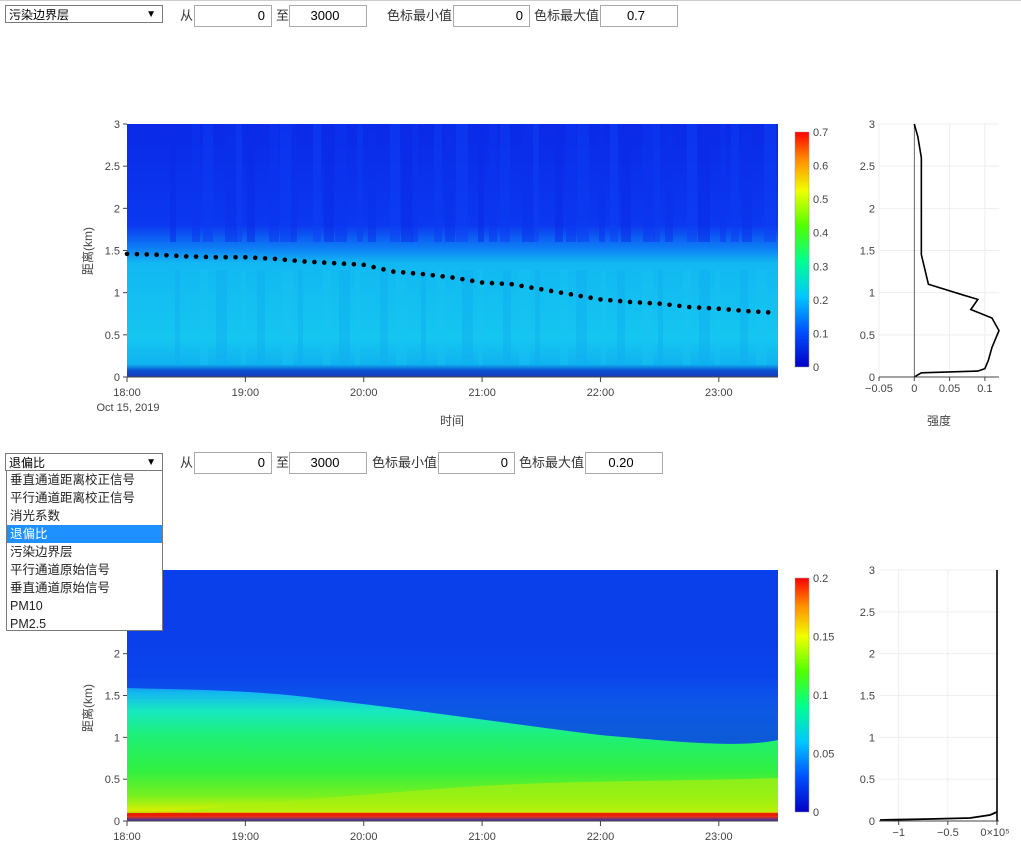  I want to click on profile-1-y-tick-label: 0, so click(872, 378).